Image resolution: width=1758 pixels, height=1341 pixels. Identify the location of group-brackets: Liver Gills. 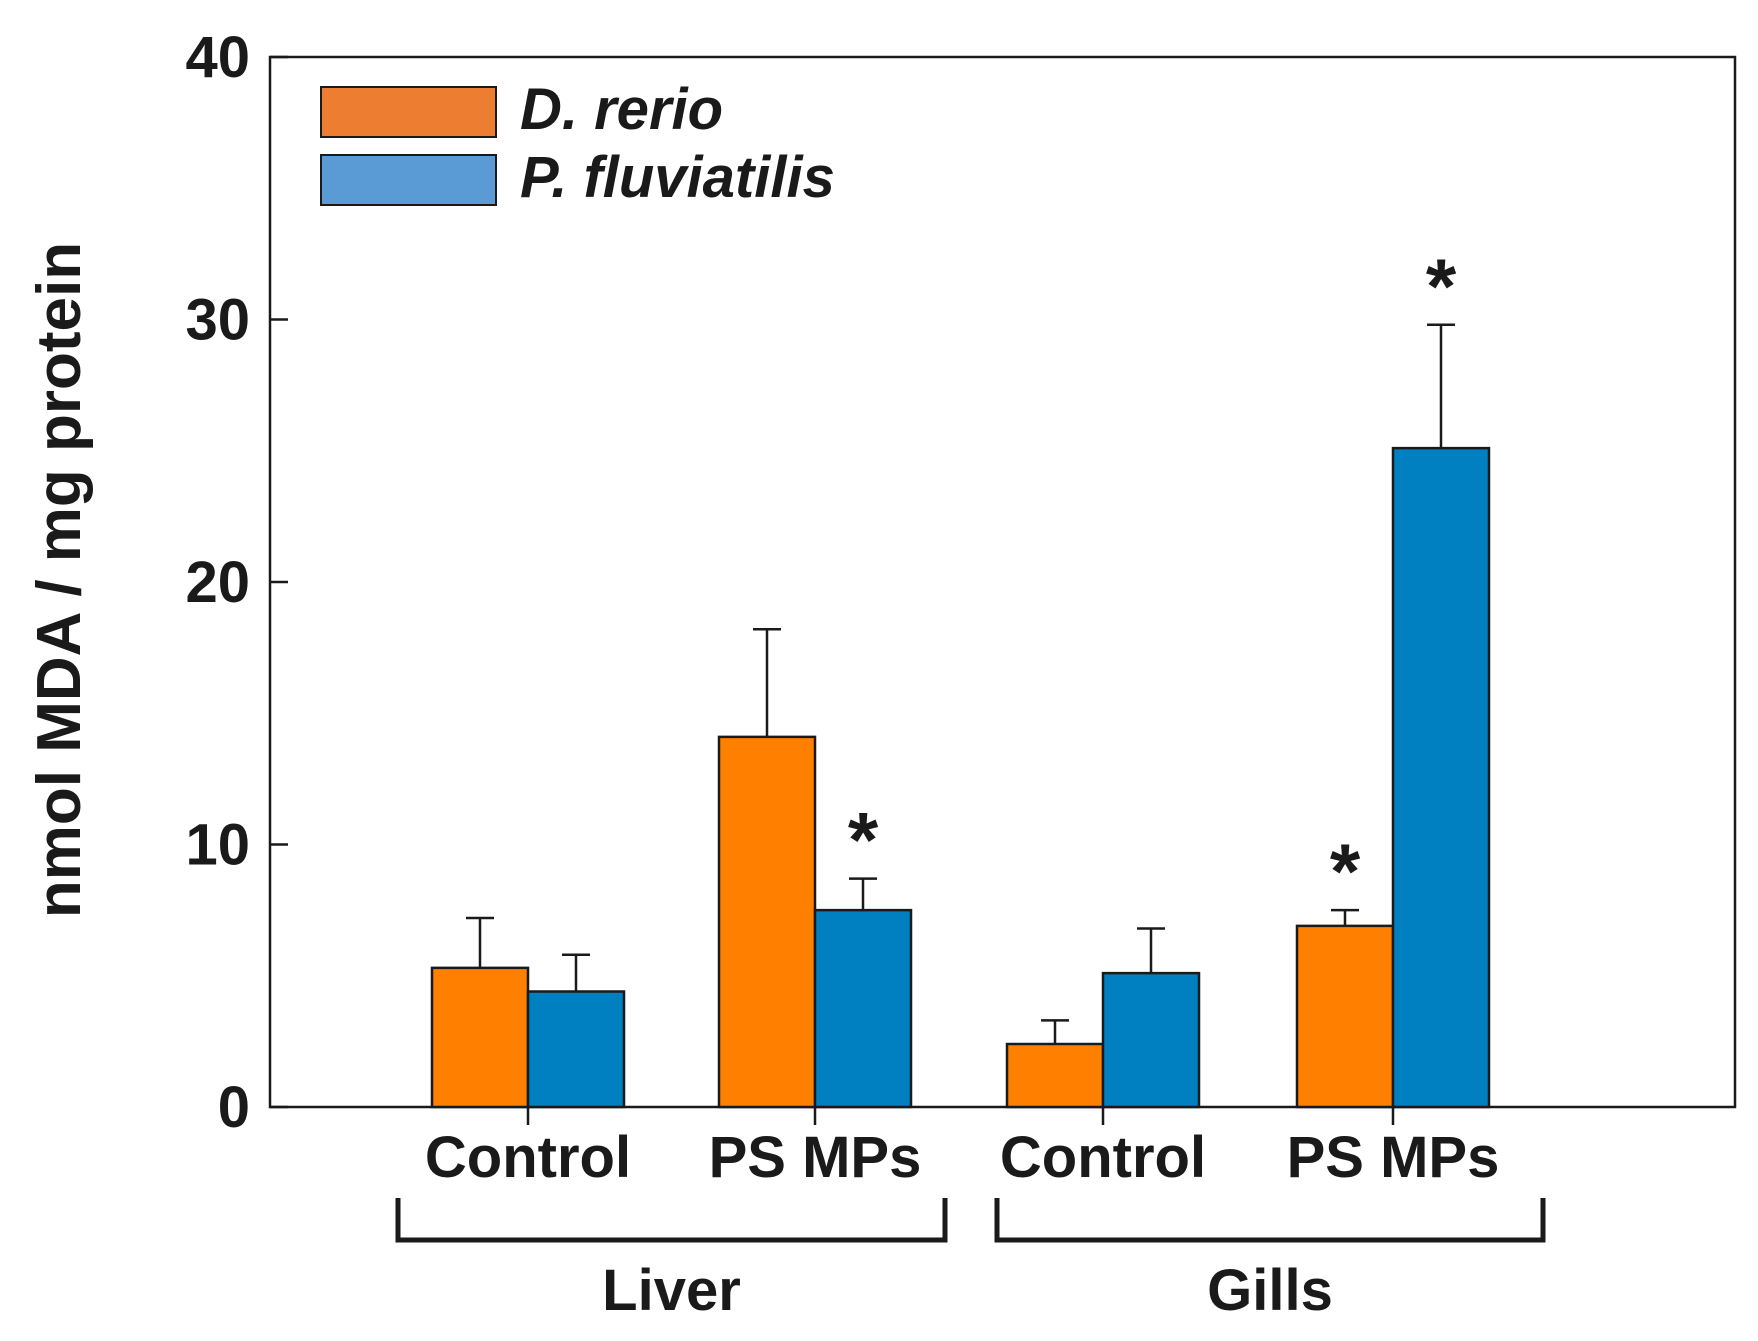
(970, 1260).